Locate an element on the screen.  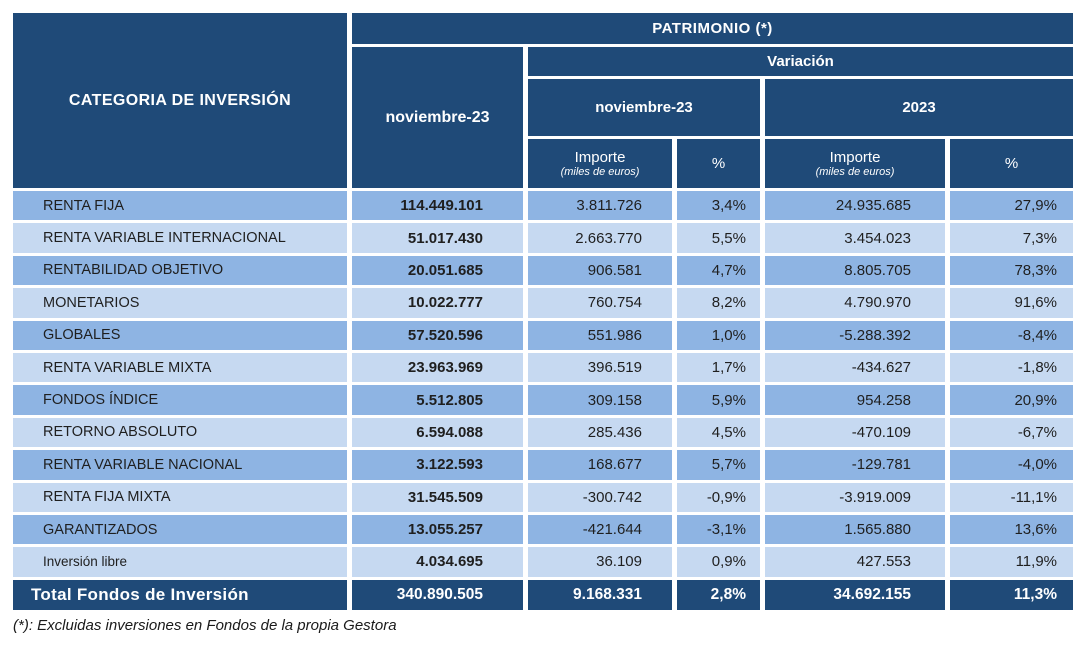
var-nov-importe-cell: -300.742 is located at coordinates (600, 497).